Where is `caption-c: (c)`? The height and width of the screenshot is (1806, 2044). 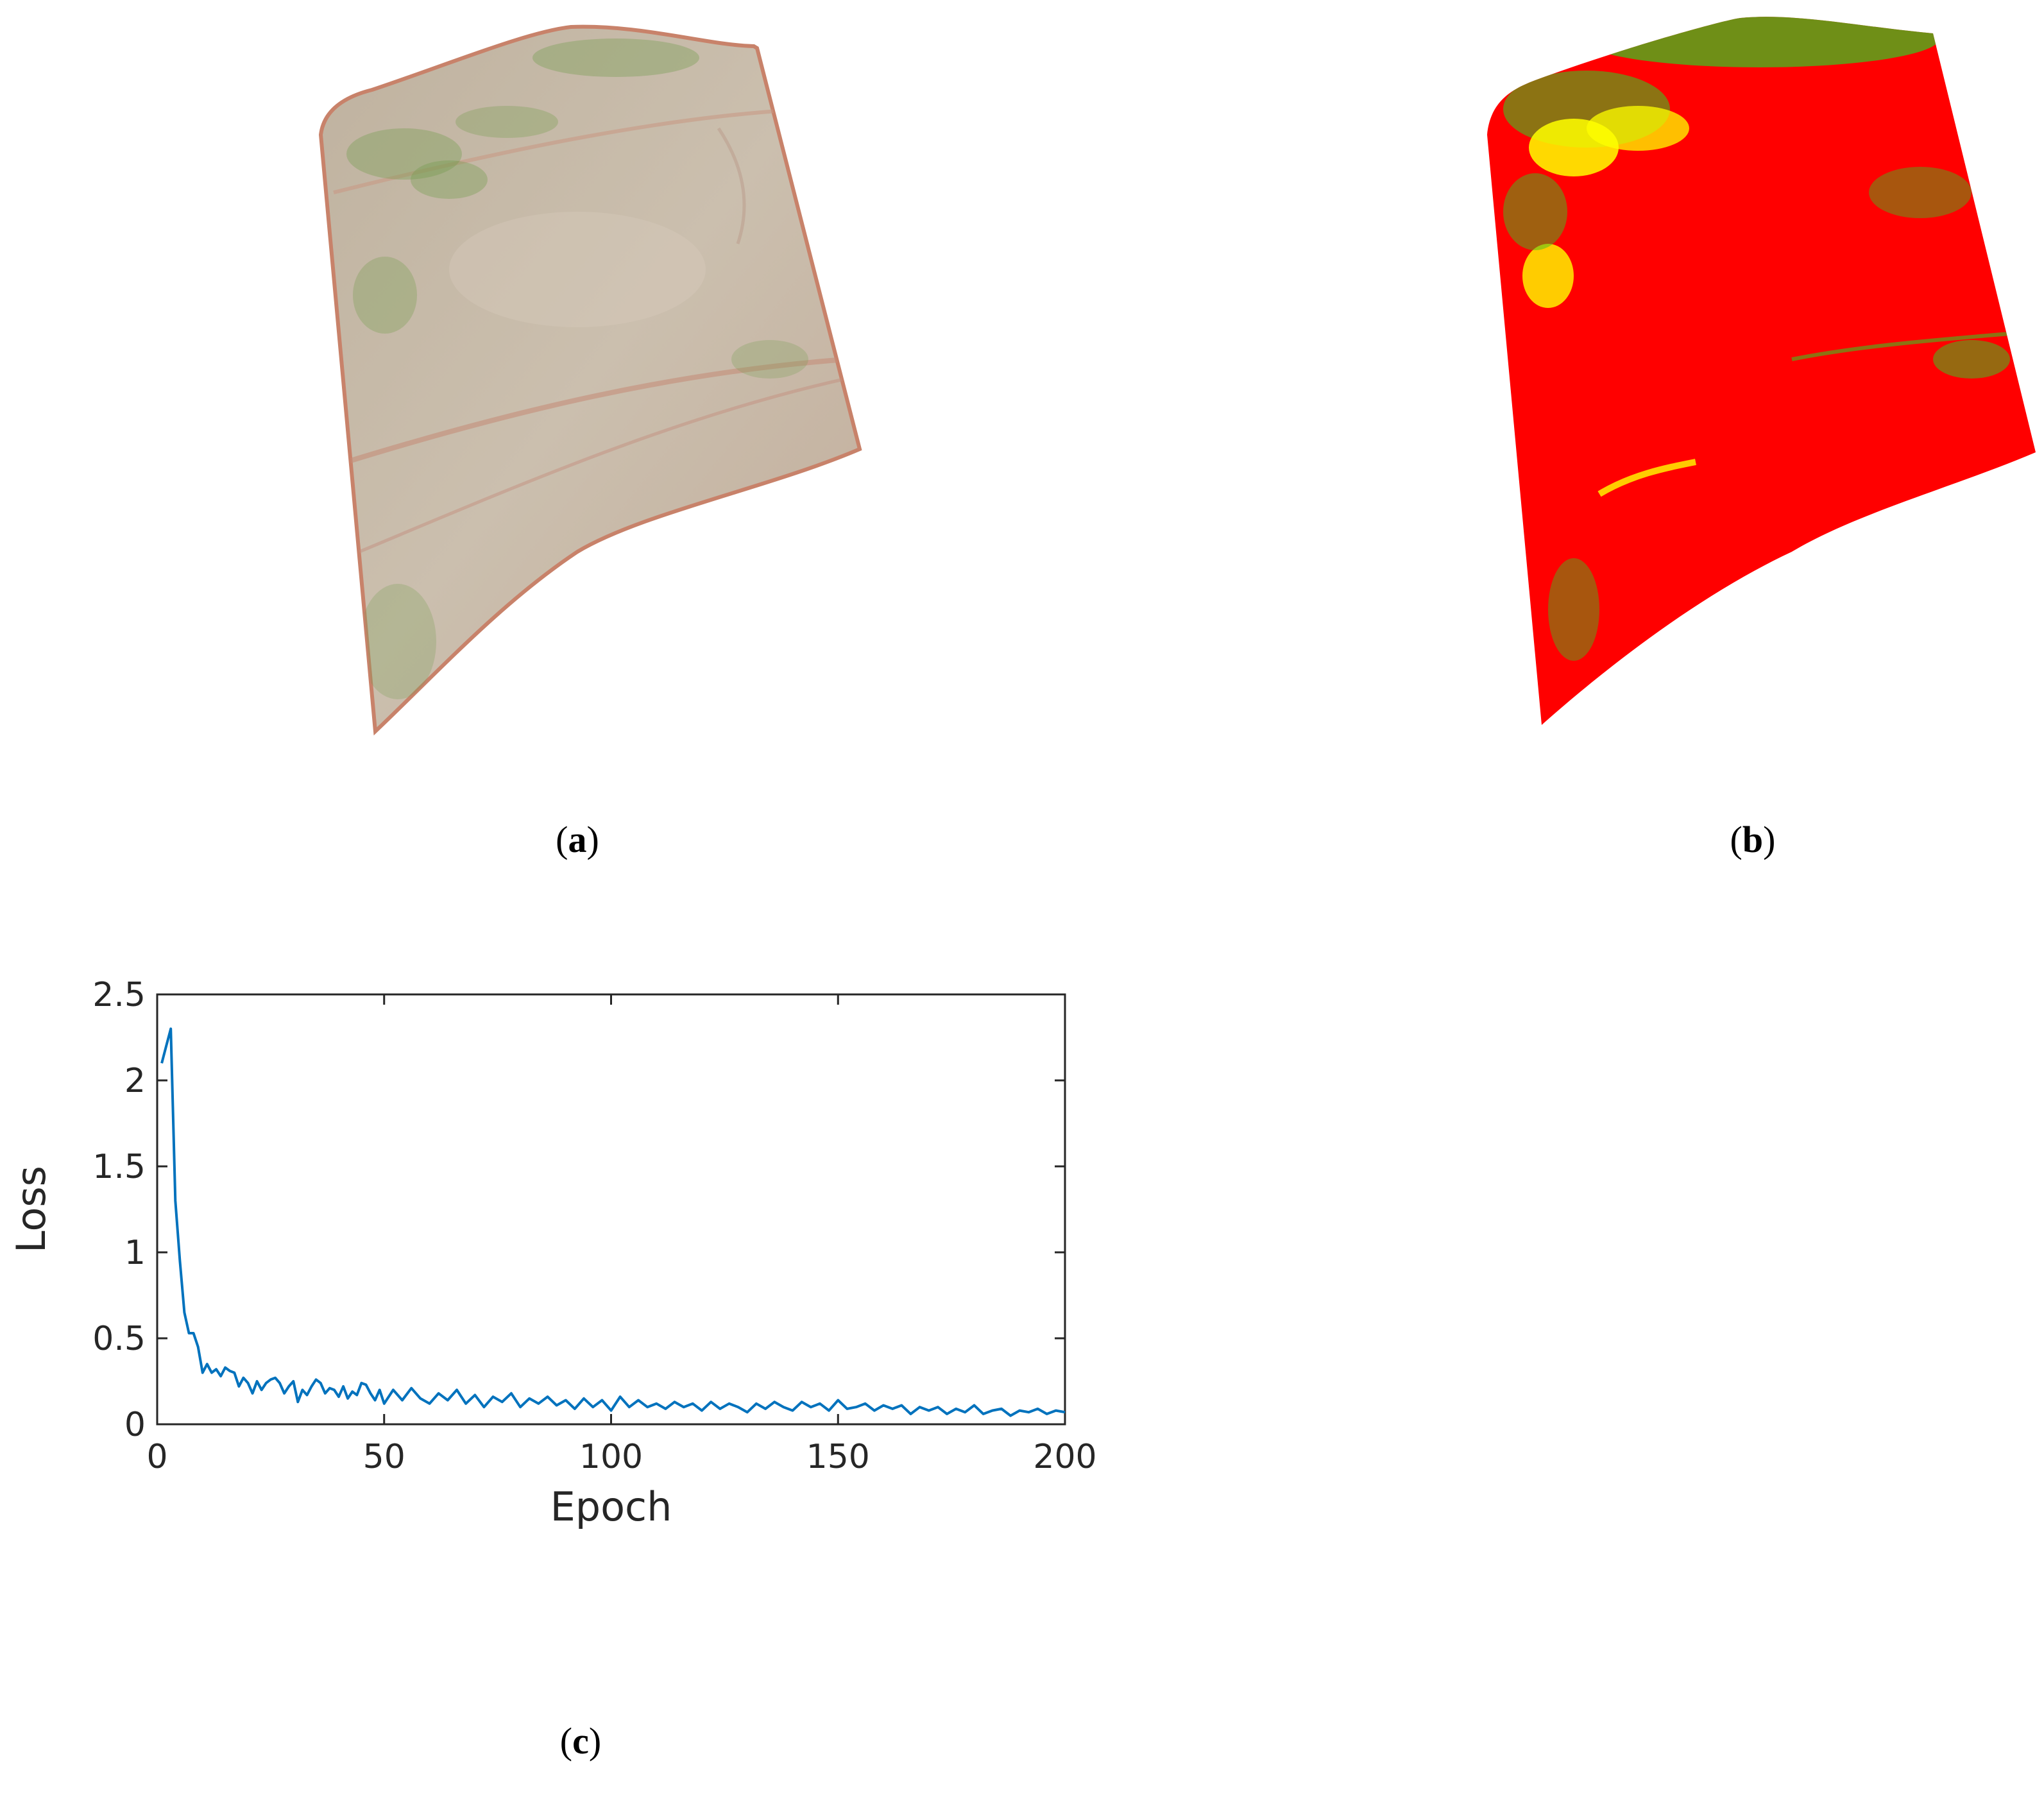
caption-c: (c) is located at coordinates (581, 1741).